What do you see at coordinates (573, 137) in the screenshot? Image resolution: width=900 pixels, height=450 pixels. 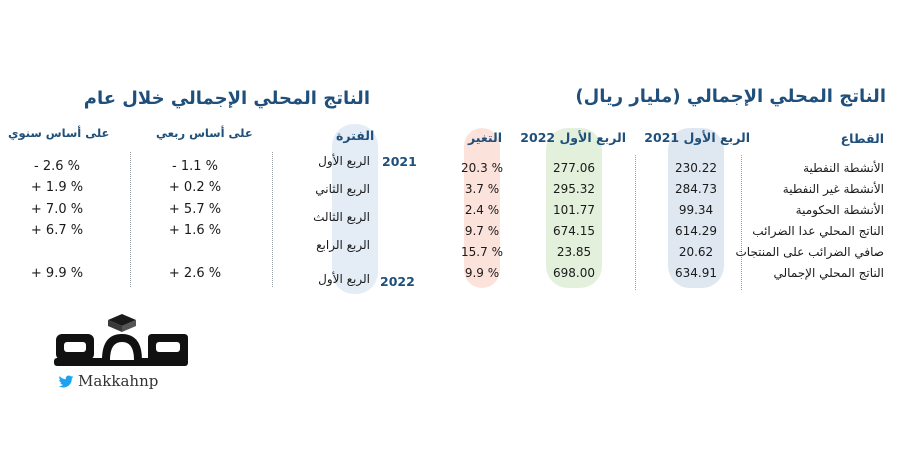 I see `q1-2022-header: الربع الأول 2022` at bounding box center [573, 137].